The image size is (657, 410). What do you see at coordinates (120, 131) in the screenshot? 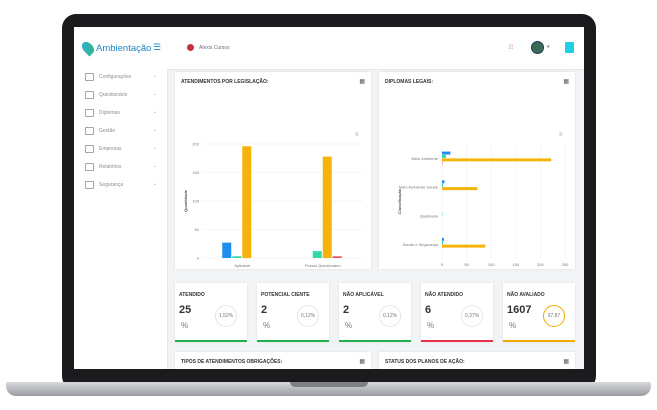
I see `sidebar-item-gestao: Gestão ⌄` at bounding box center [120, 131].